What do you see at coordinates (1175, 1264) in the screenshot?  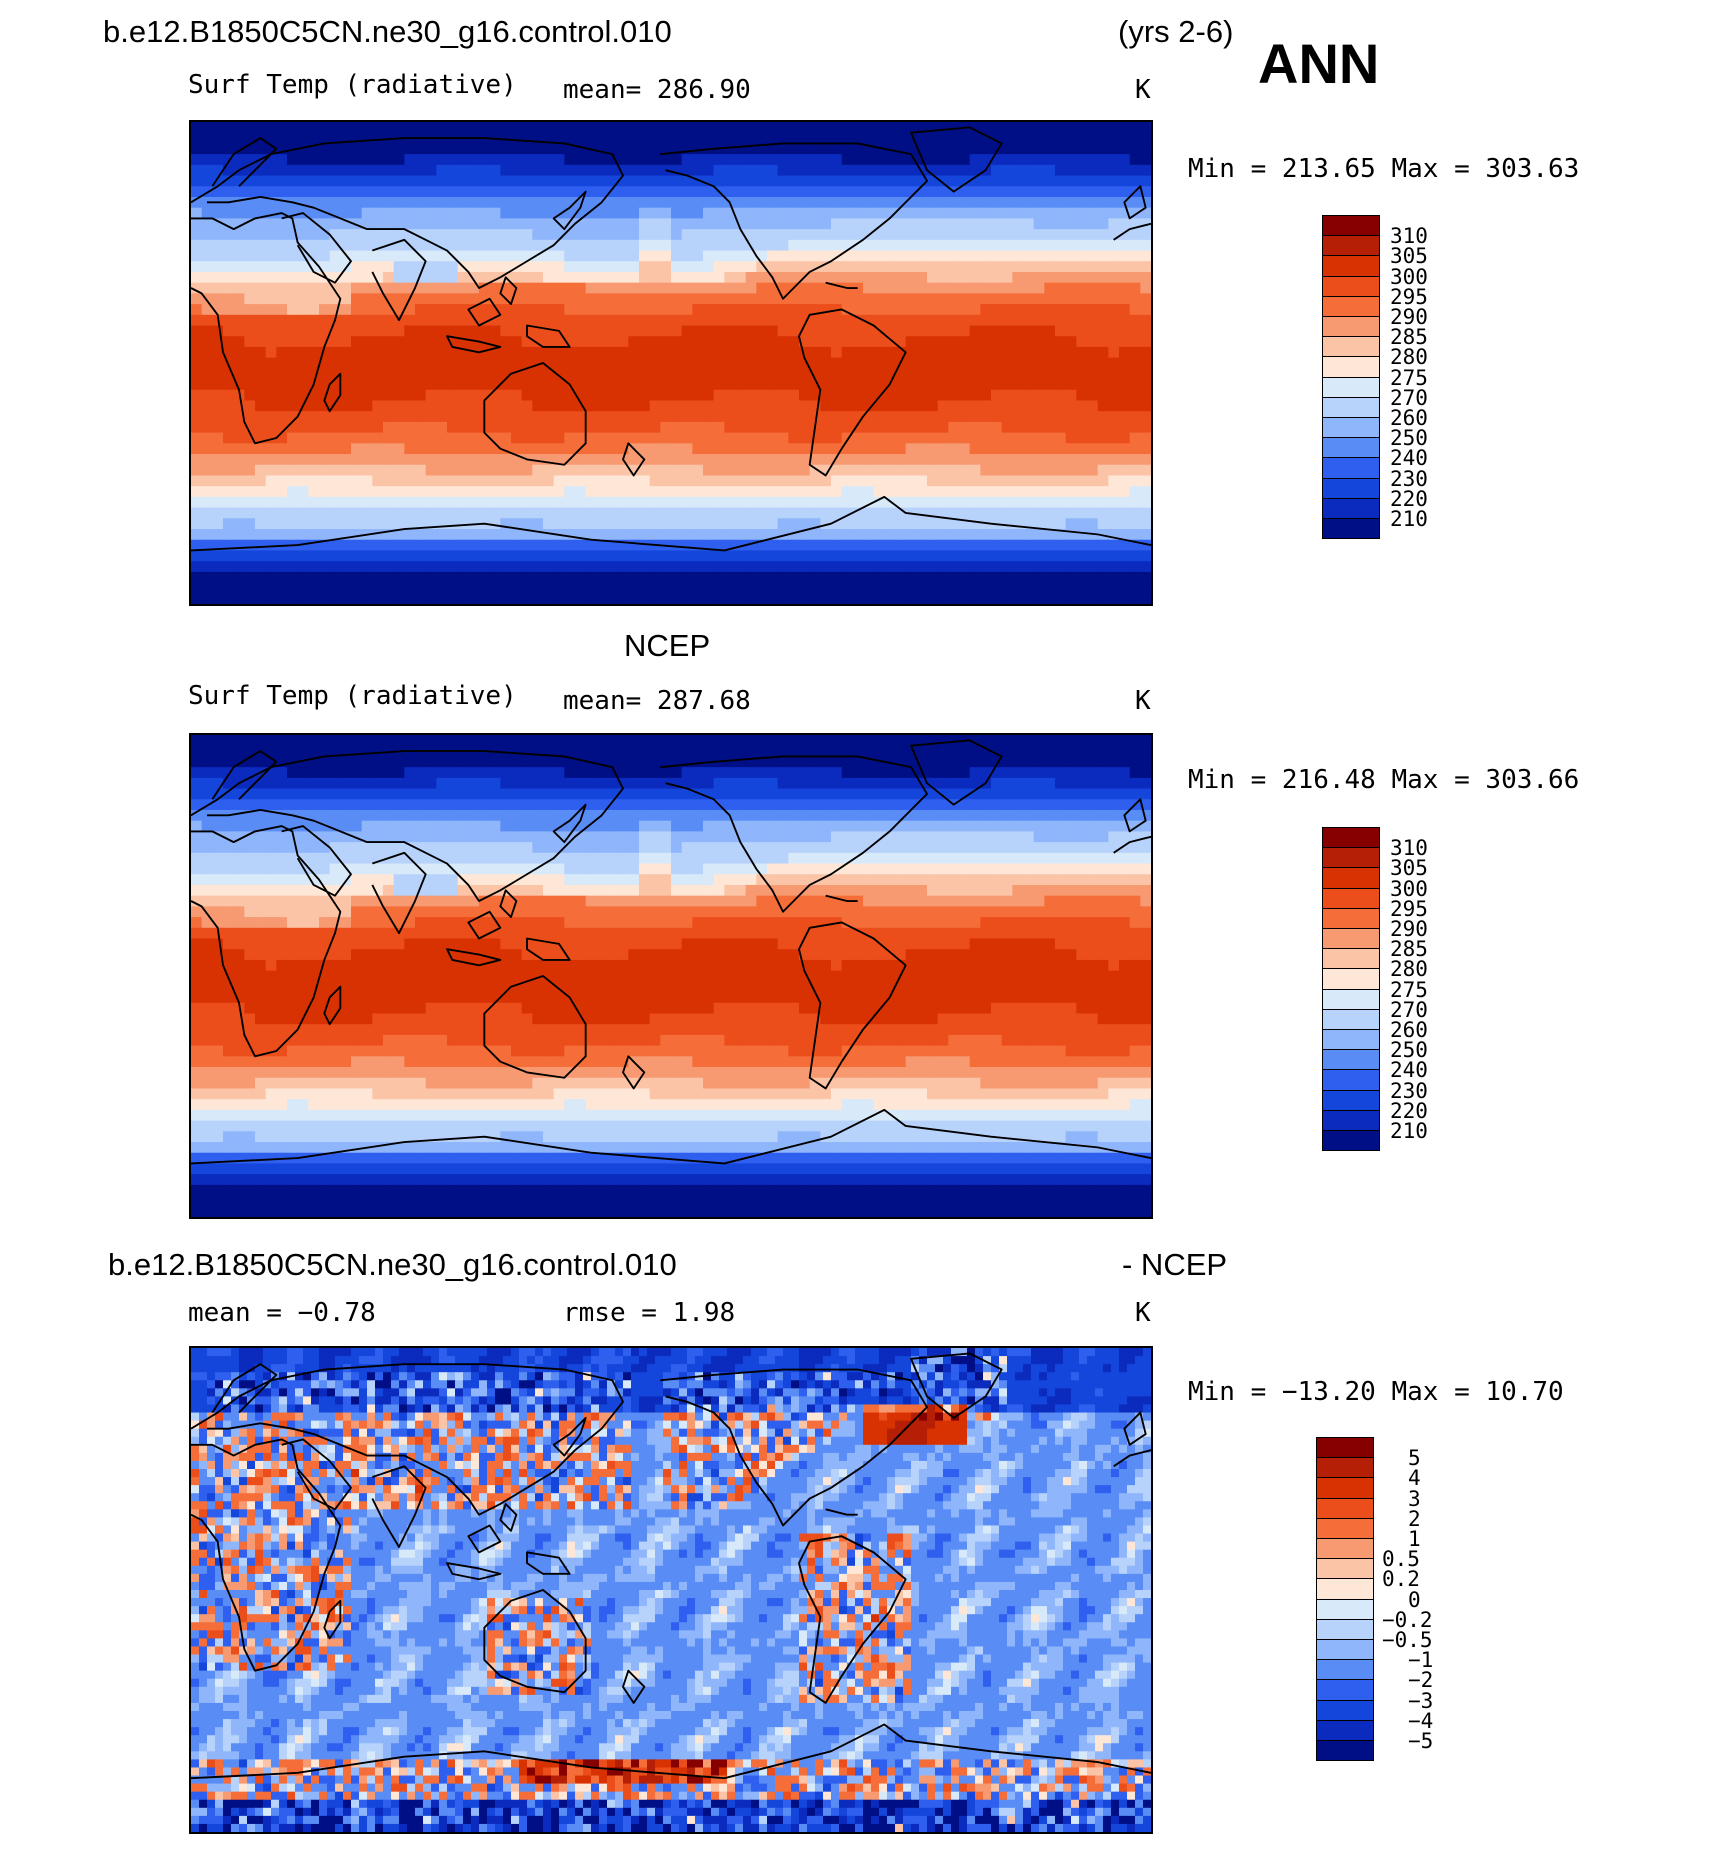 I see `panel3-dataset-suffix: - NCEP` at bounding box center [1175, 1264].